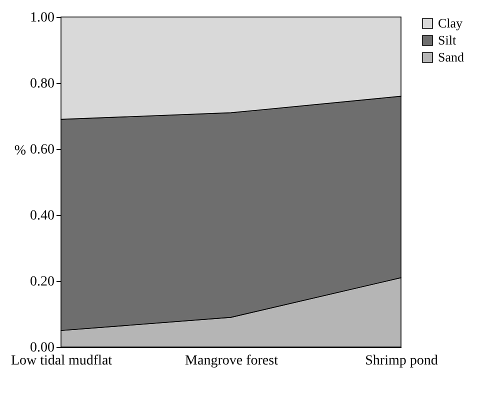  I want to click on y-tick-label: 0.00, so click(42, 348).